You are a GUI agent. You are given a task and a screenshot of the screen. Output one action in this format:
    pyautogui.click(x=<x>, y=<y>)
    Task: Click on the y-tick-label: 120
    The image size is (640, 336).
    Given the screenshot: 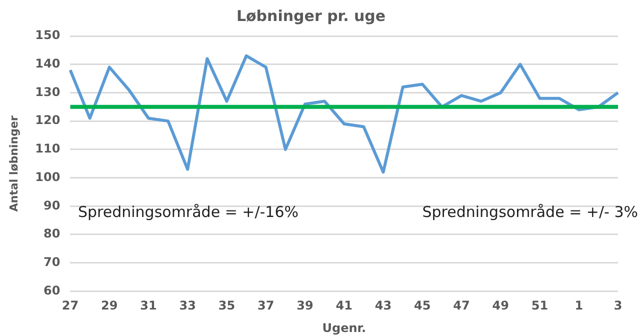 What is the action you would take?
    pyautogui.click(x=47, y=120)
    